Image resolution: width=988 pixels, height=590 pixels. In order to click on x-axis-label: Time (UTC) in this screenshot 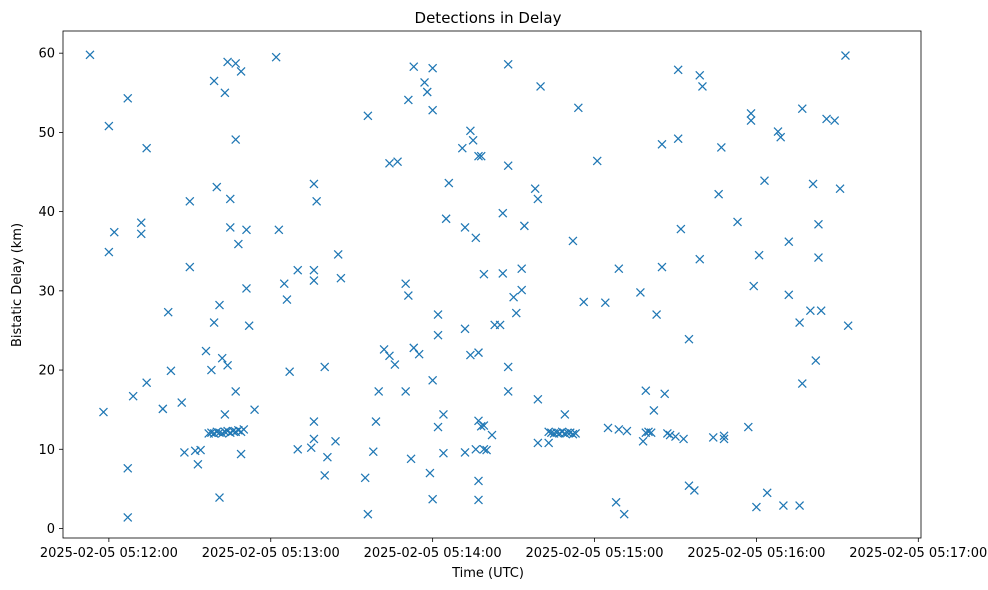, I will do `click(487, 573)`.